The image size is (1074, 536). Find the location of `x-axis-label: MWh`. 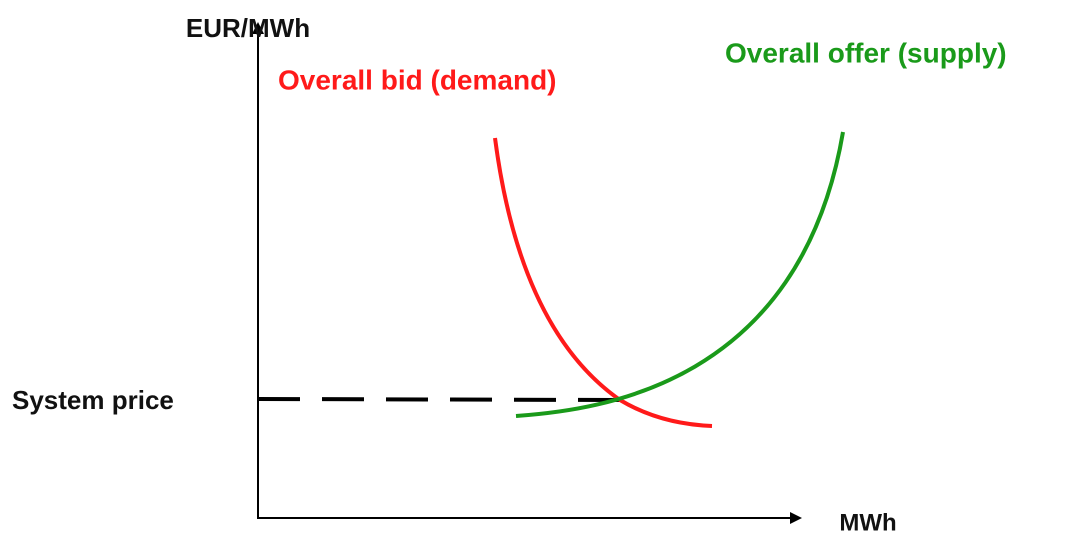

x-axis-label: MWh is located at coordinates (867, 522).